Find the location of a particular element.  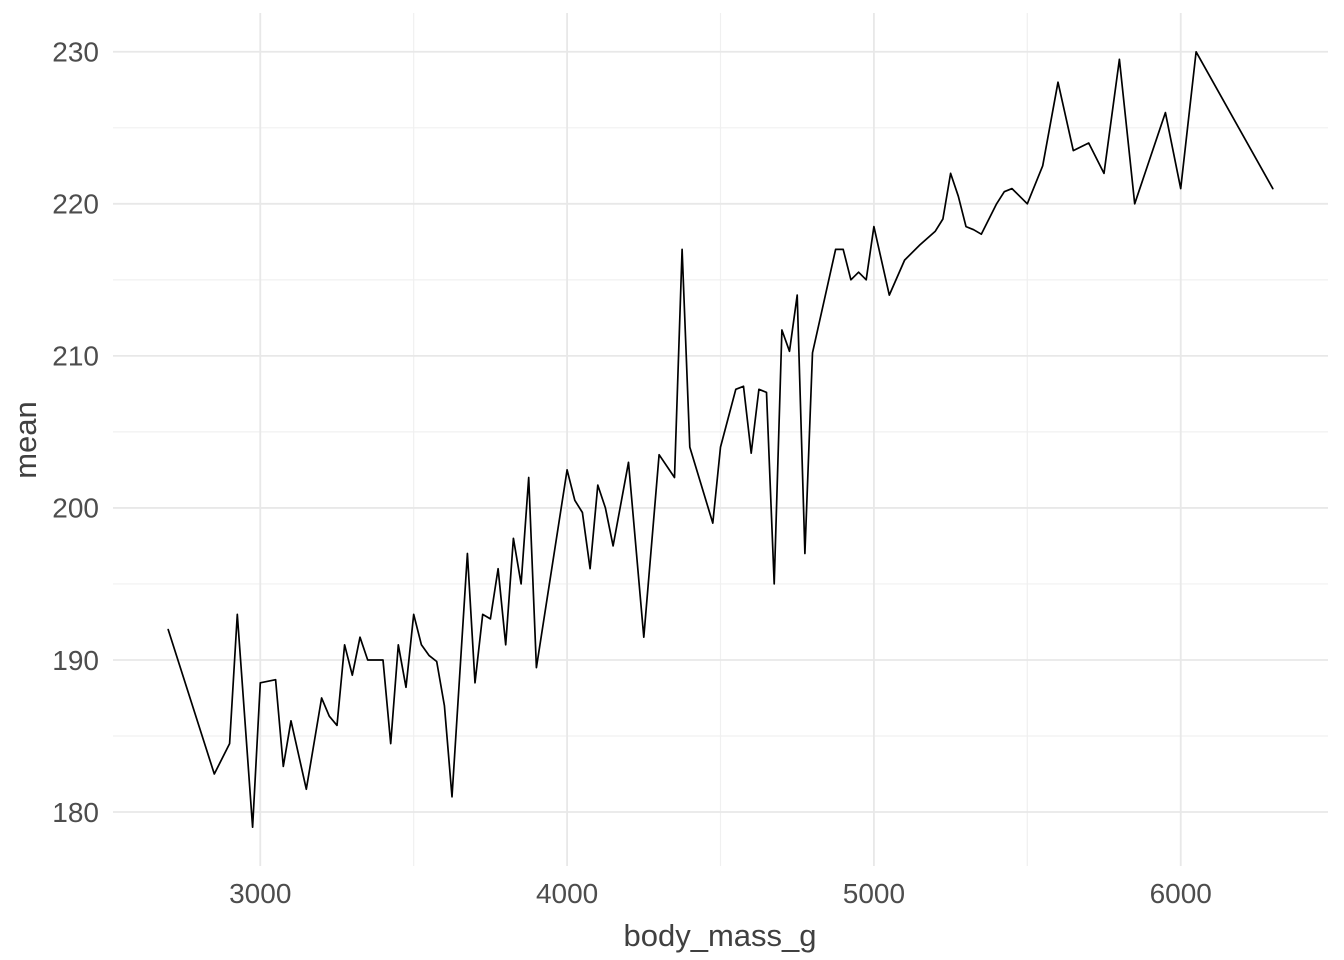

y-axis-title: mean is located at coordinates (25, 440).